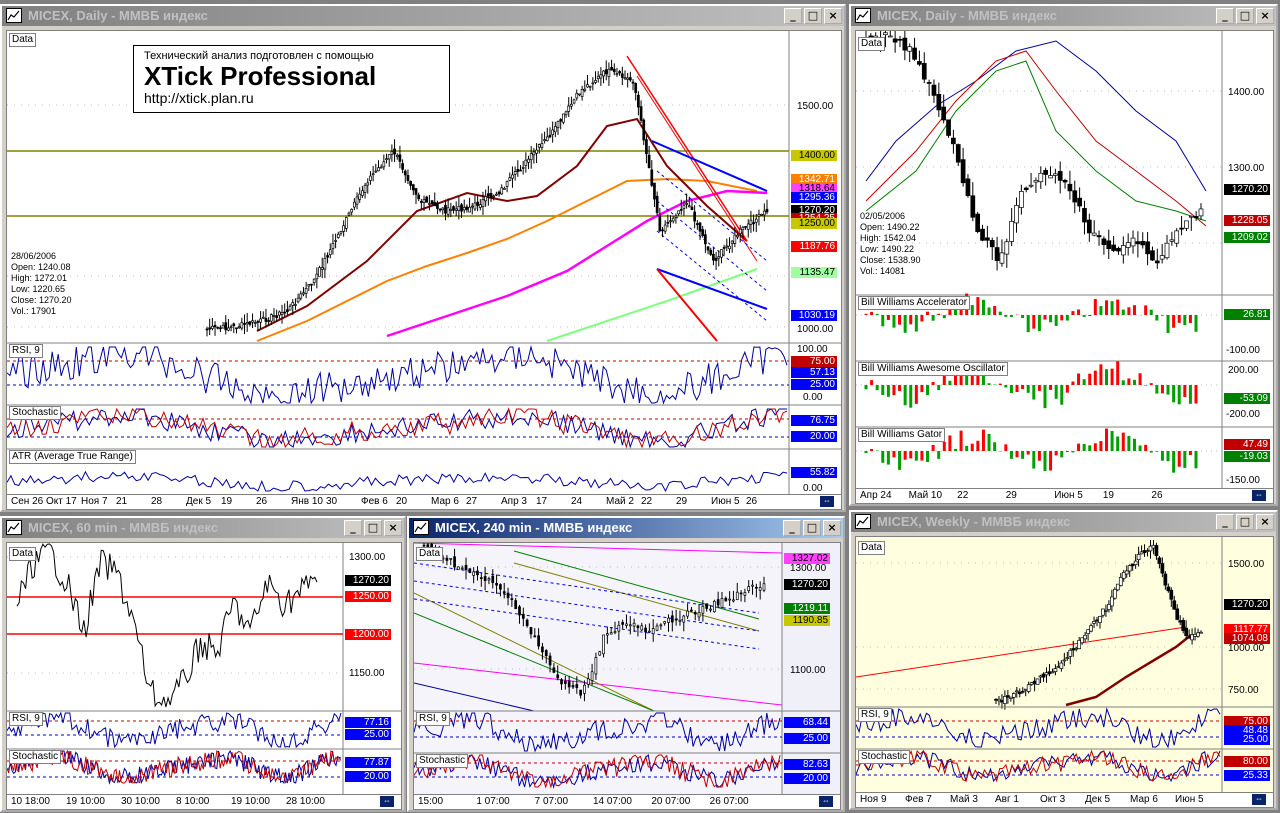  What do you see at coordinates (199, 501) in the screenshot?
I see `time-axis-label: Дек 5` at bounding box center [199, 501].